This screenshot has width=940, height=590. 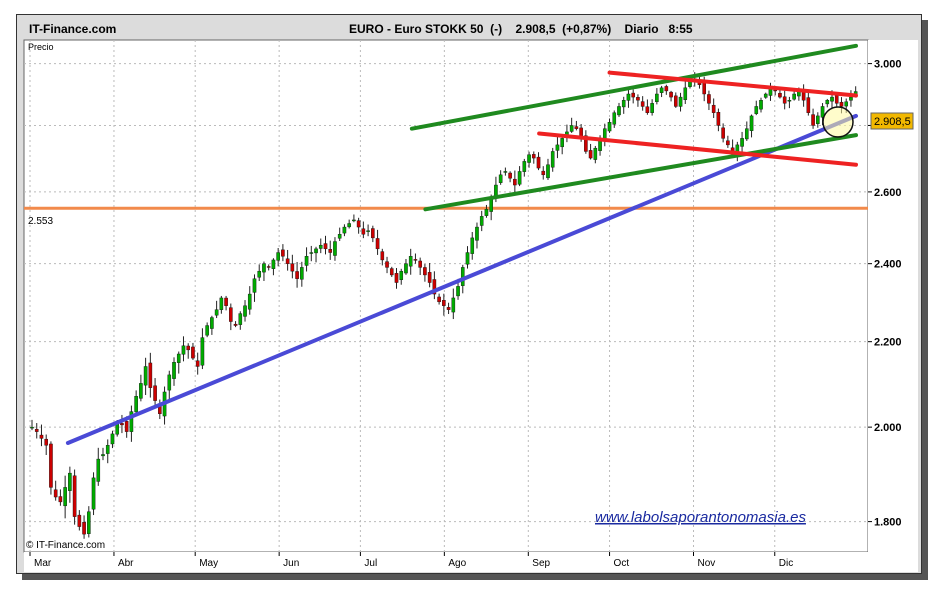 I want to click on highlight-circle, so click(x=838, y=122).